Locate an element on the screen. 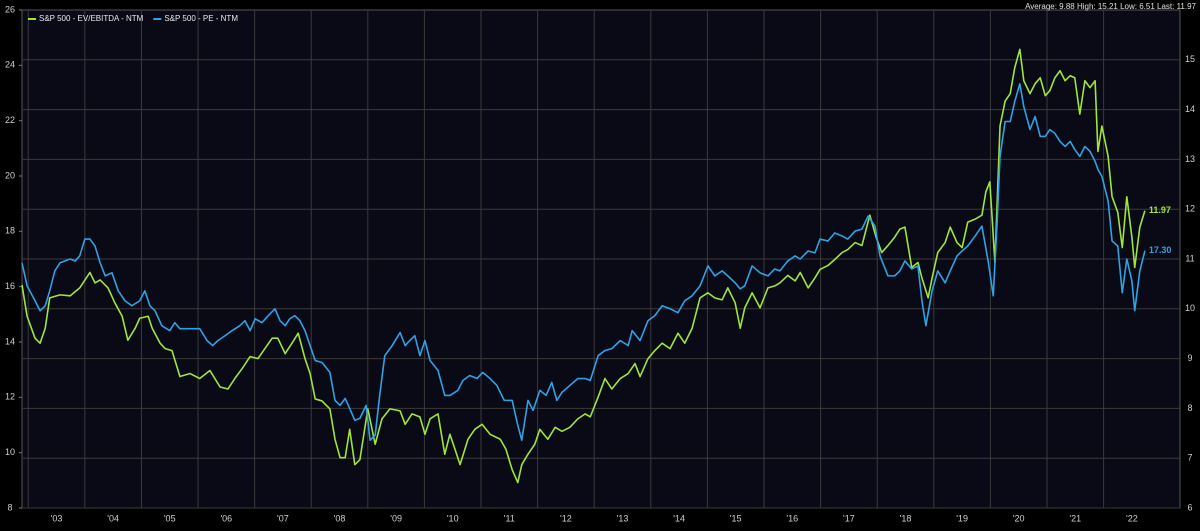  y-tick-label: 24 is located at coordinates (10, 65).